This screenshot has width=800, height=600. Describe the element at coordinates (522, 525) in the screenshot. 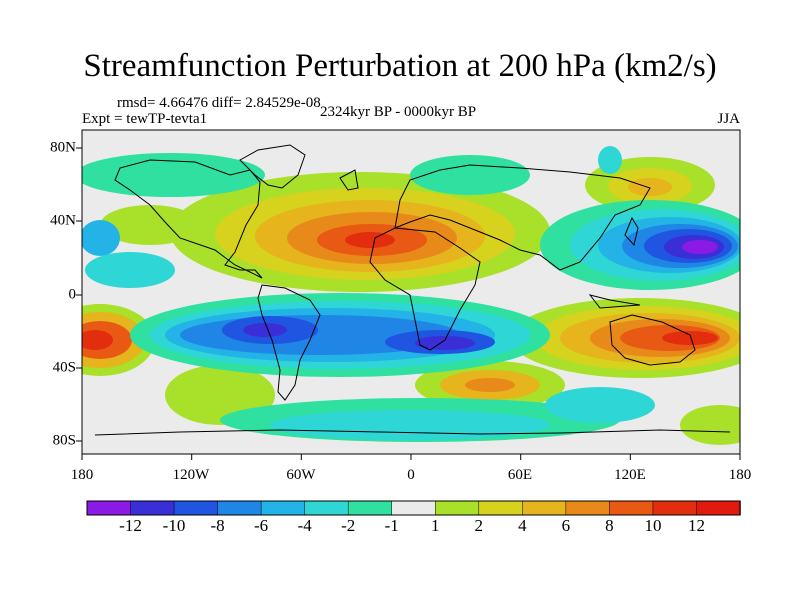

I see `colorbar-label: 4` at that location.